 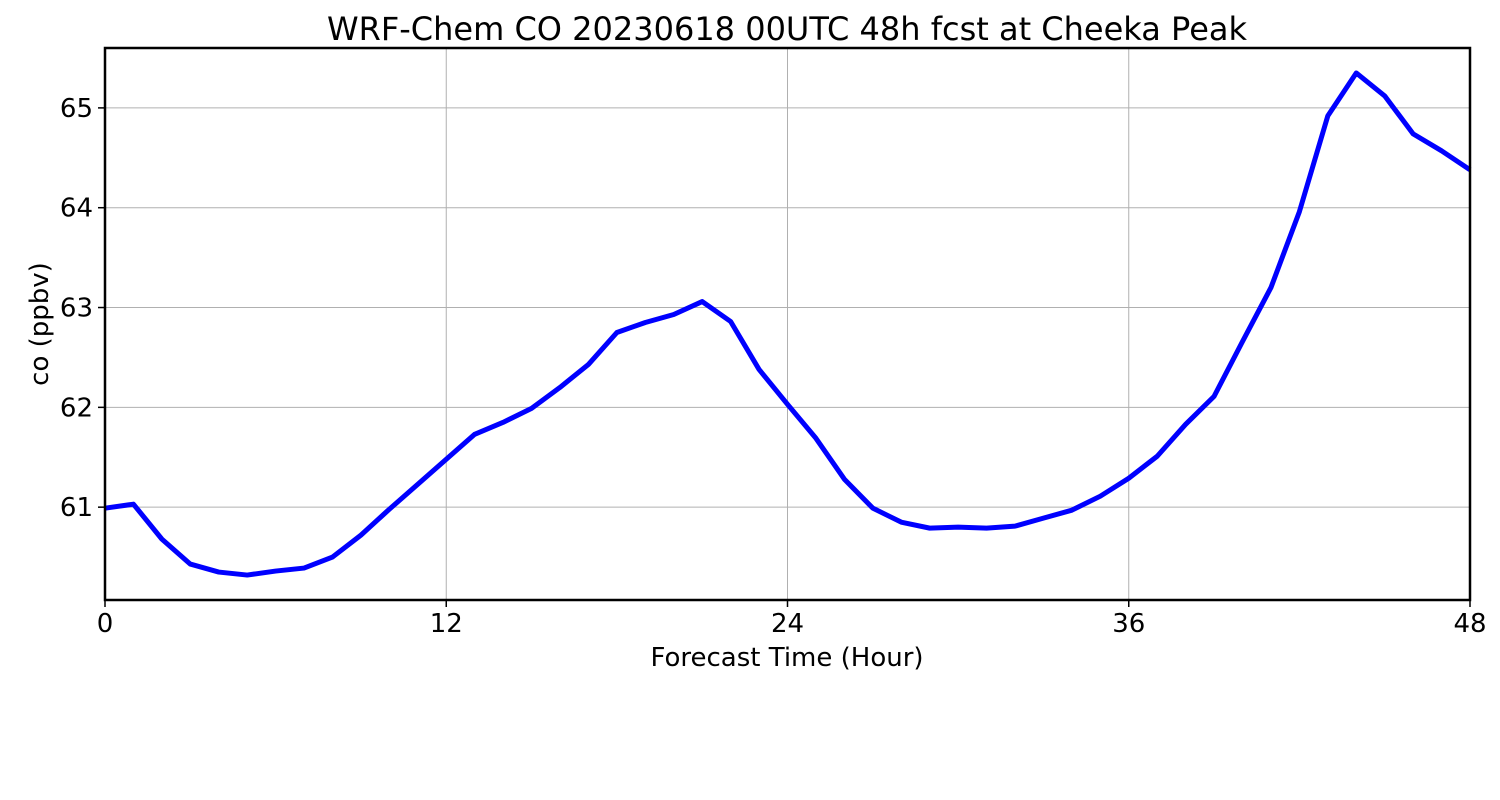 I want to click on y-tick-label: 64, so click(x=76, y=209).